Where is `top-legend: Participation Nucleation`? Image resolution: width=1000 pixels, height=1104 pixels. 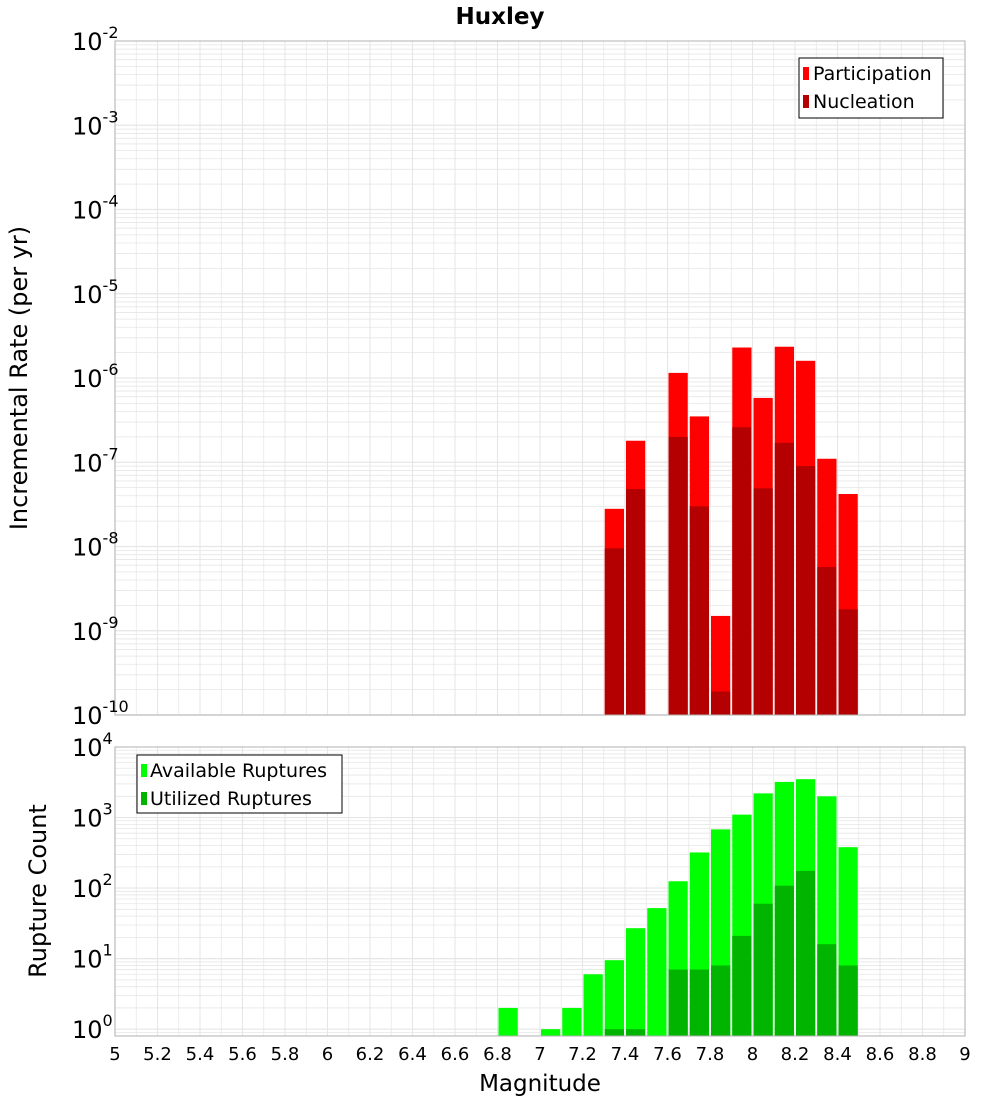 top-legend: Participation Nucleation is located at coordinates (871, 88).